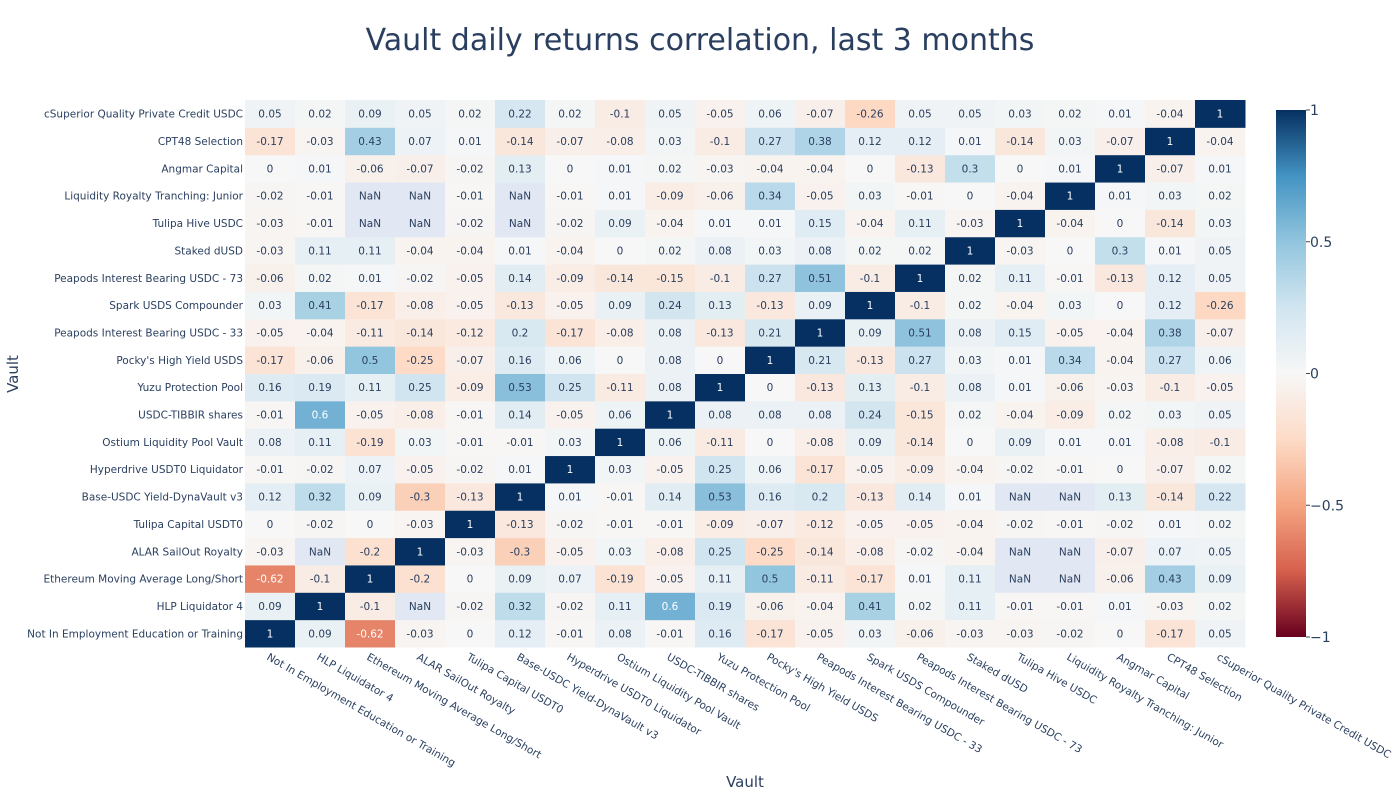  Describe the element at coordinates (719, 607) in the screenshot. I see `heatmap-cell-label: 0.19` at that location.